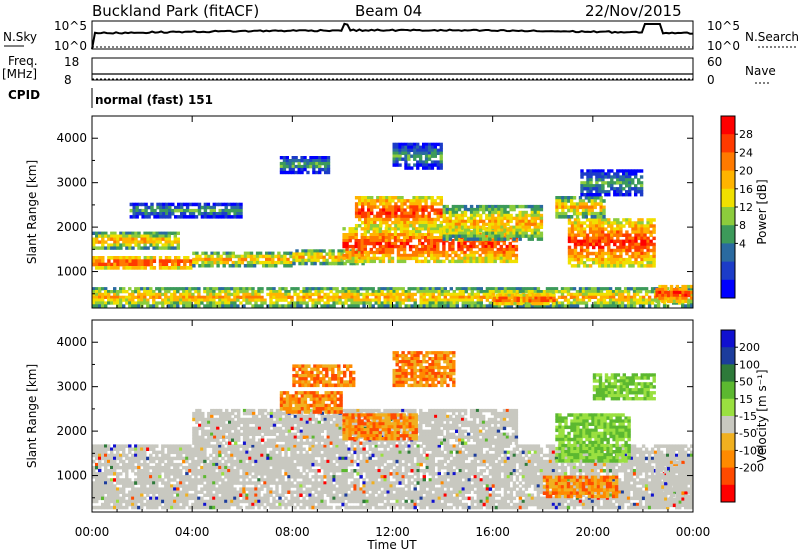  What do you see at coordinates (24, 95) in the screenshot?
I see `cpid-label: CPID` at bounding box center [24, 95].